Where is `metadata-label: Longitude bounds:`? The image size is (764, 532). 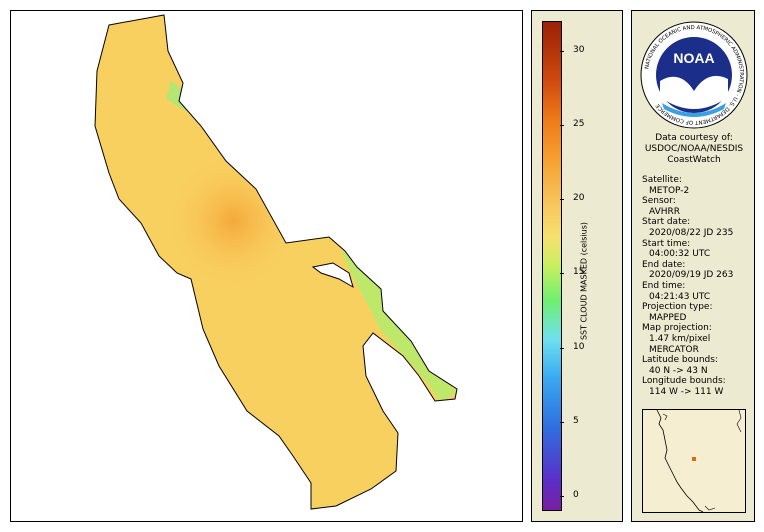
metadata-label: Longitude bounds: is located at coordinates (684, 381).